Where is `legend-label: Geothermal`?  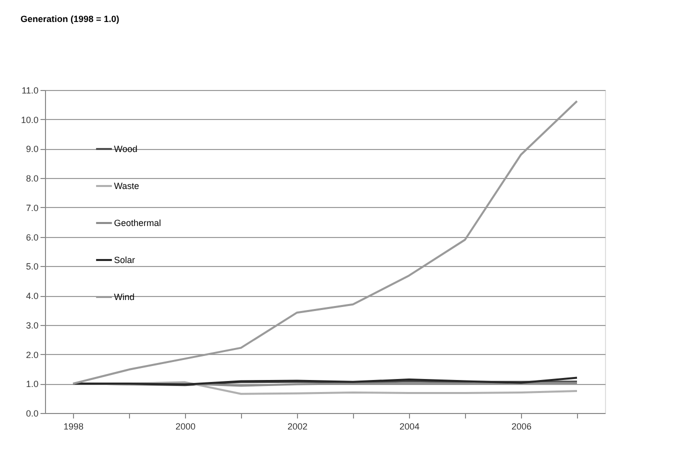 legend-label: Geothermal is located at coordinates (138, 223).